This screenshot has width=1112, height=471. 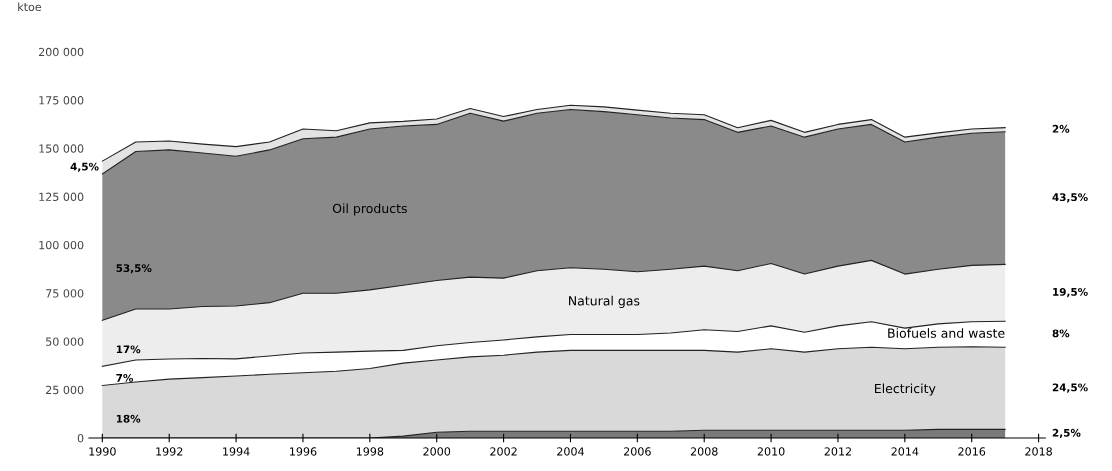 I want to click on y-axis-title: ktoe, so click(x=30, y=7).